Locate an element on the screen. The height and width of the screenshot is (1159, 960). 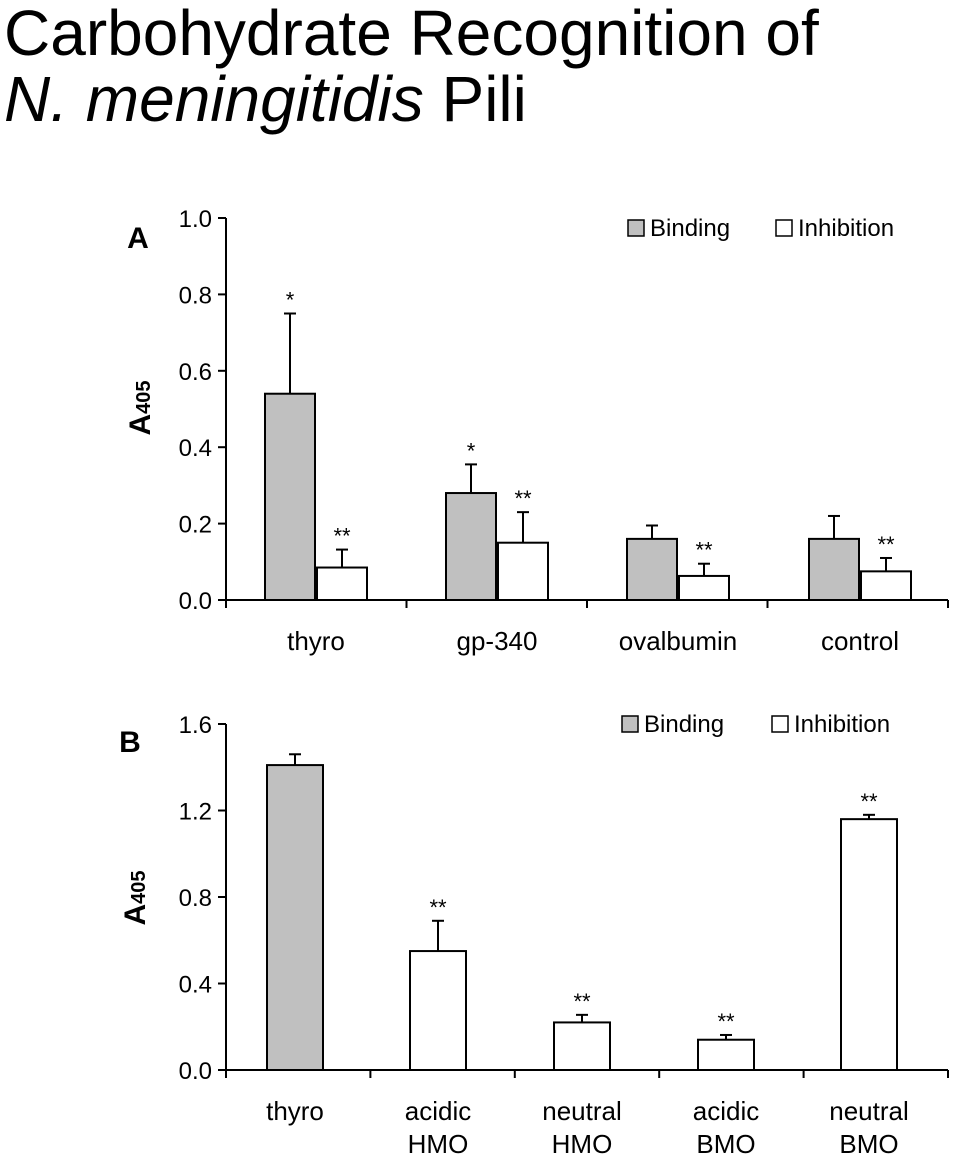
title-species: N. meningitidis is located at coordinates (214, 99).